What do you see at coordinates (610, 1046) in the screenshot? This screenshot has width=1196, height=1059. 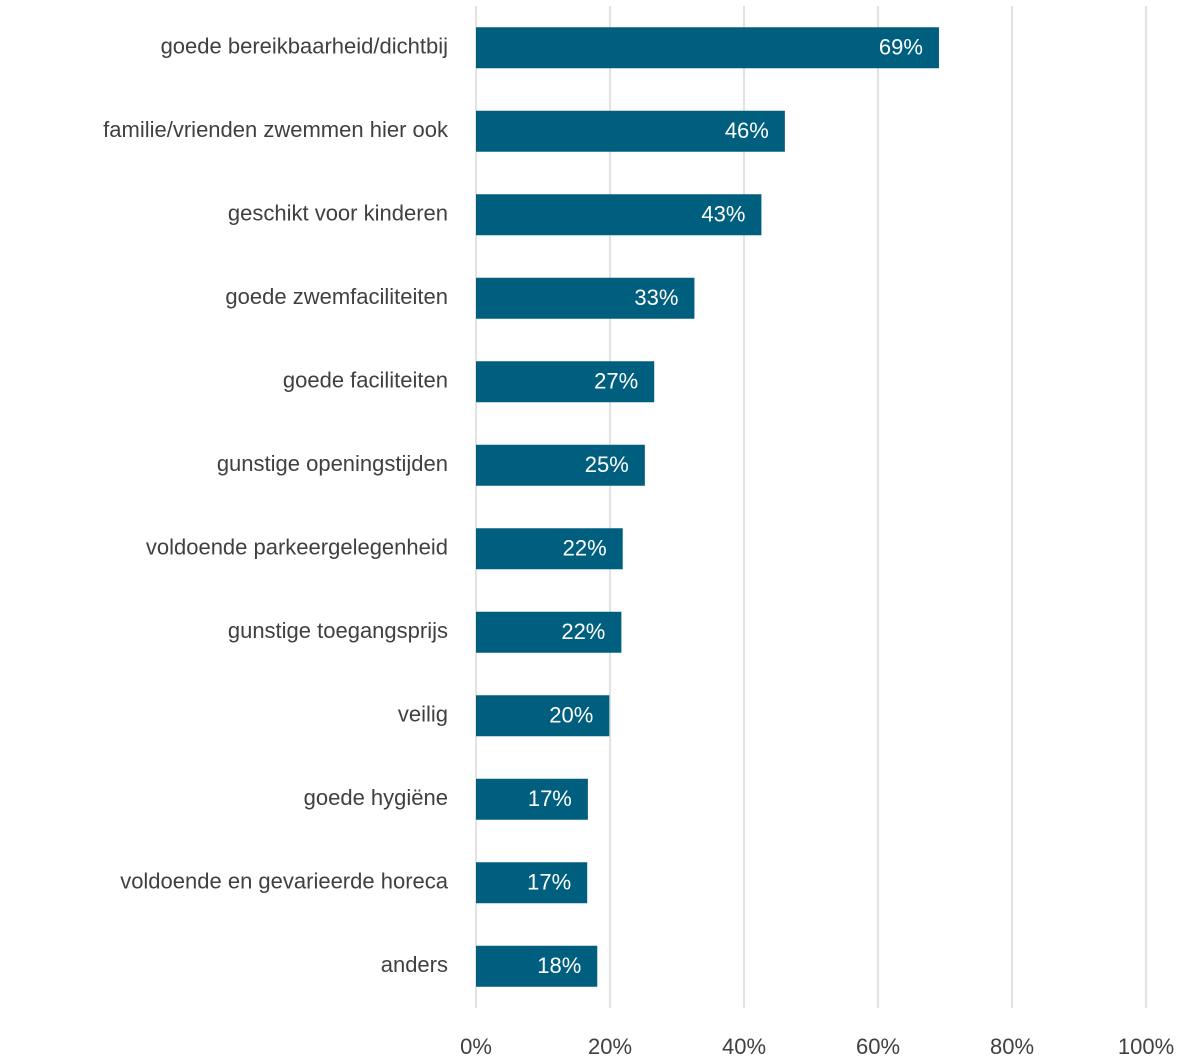 I see `x-tick-label: 20%` at bounding box center [610, 1046].